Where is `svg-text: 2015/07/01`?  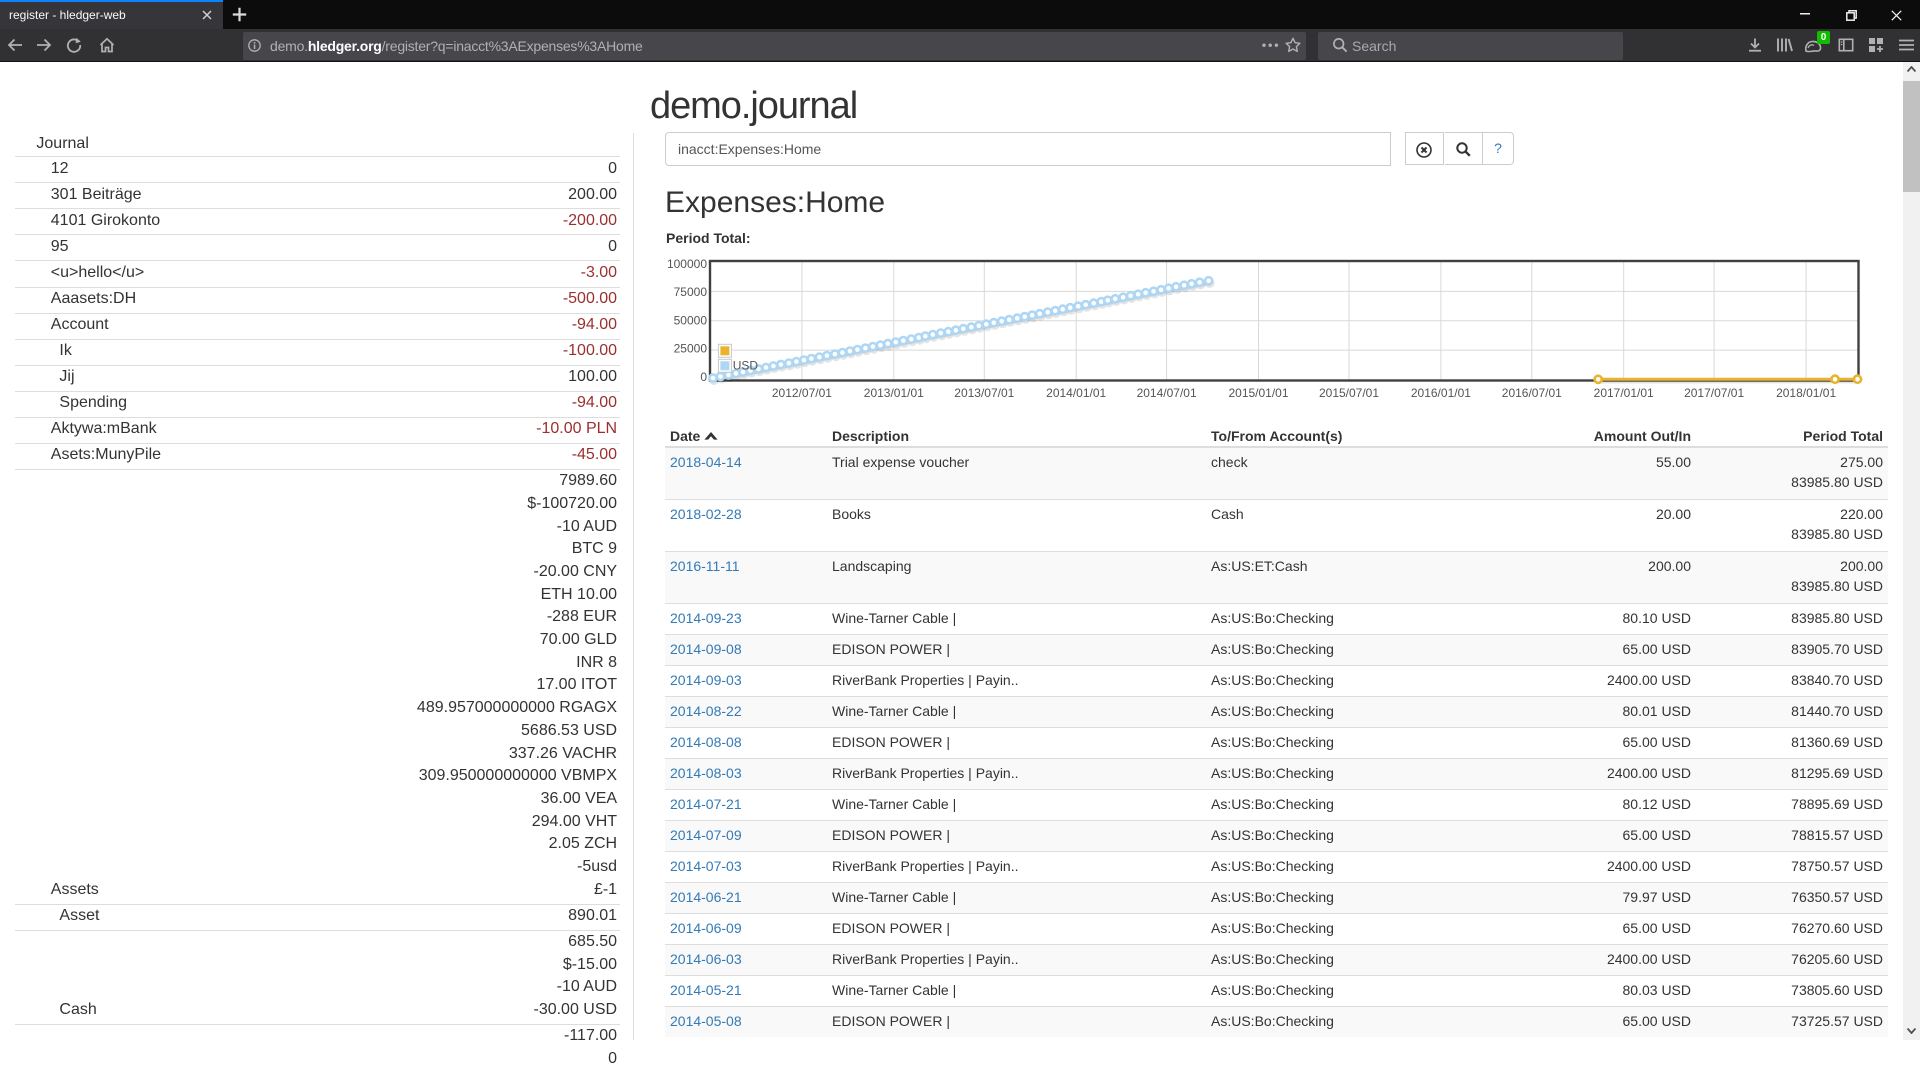
svg-text: 2015/07/01 is located at coordinates (1349, 393).